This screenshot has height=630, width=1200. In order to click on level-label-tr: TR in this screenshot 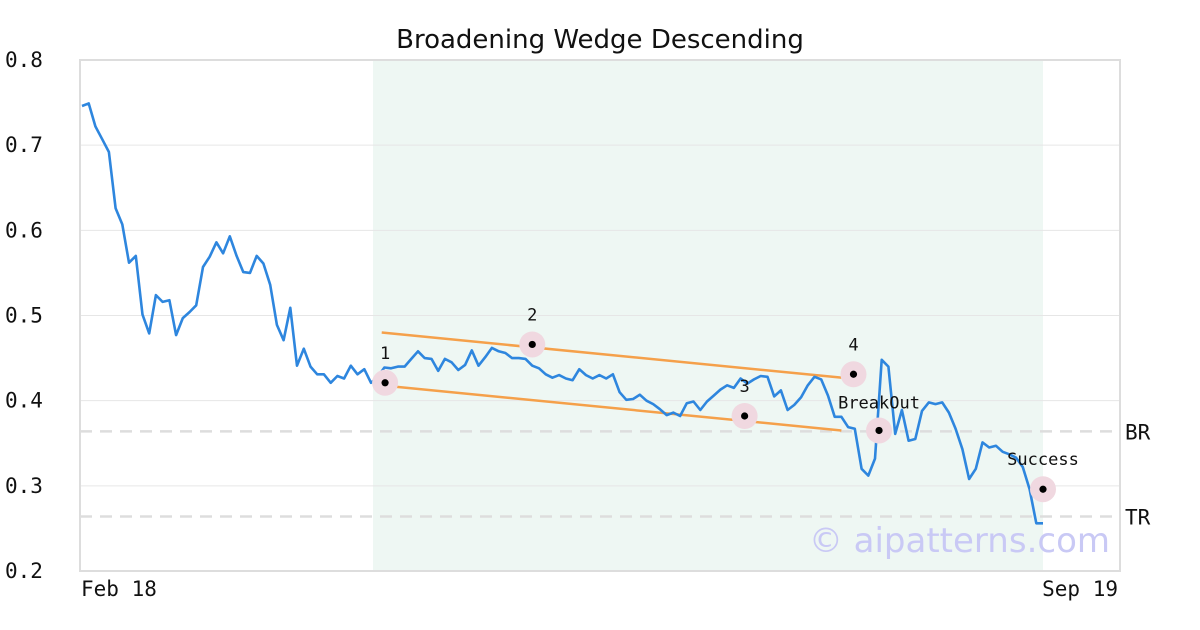, I will do `click(1138, 517)`.